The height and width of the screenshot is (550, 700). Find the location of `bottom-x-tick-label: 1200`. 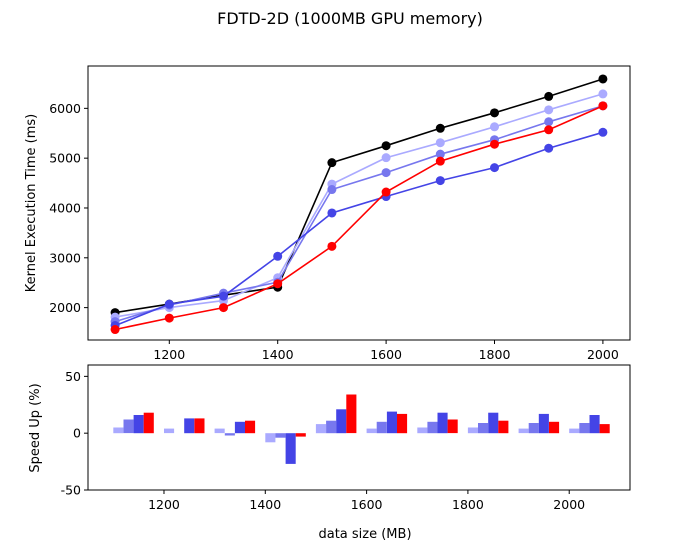

bottom-x-tick-label: 1200 is located at coordinates (164, 504).